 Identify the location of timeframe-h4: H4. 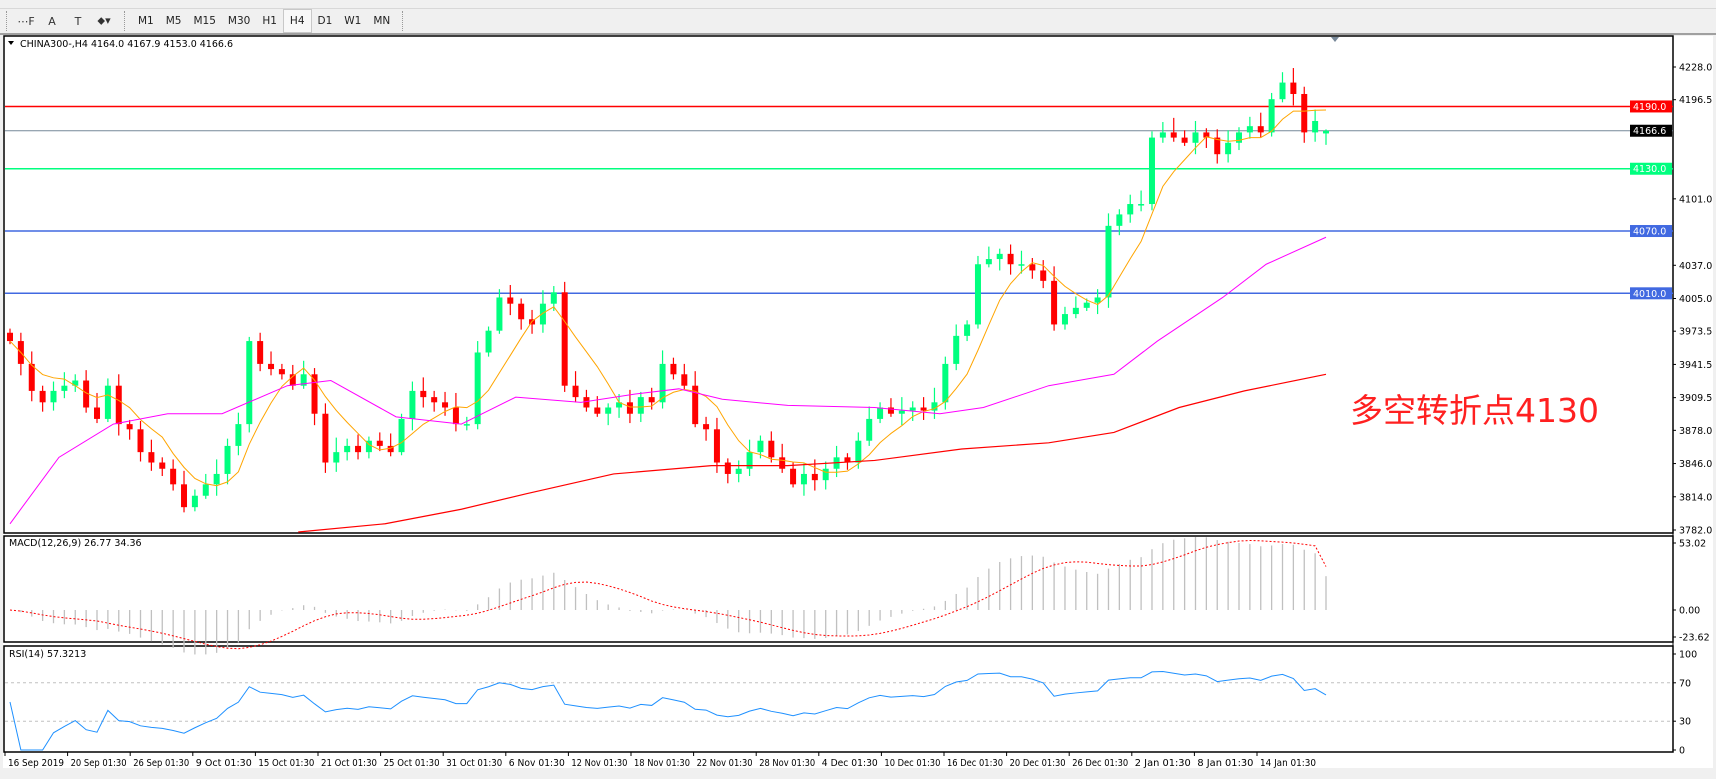
(297, 21).